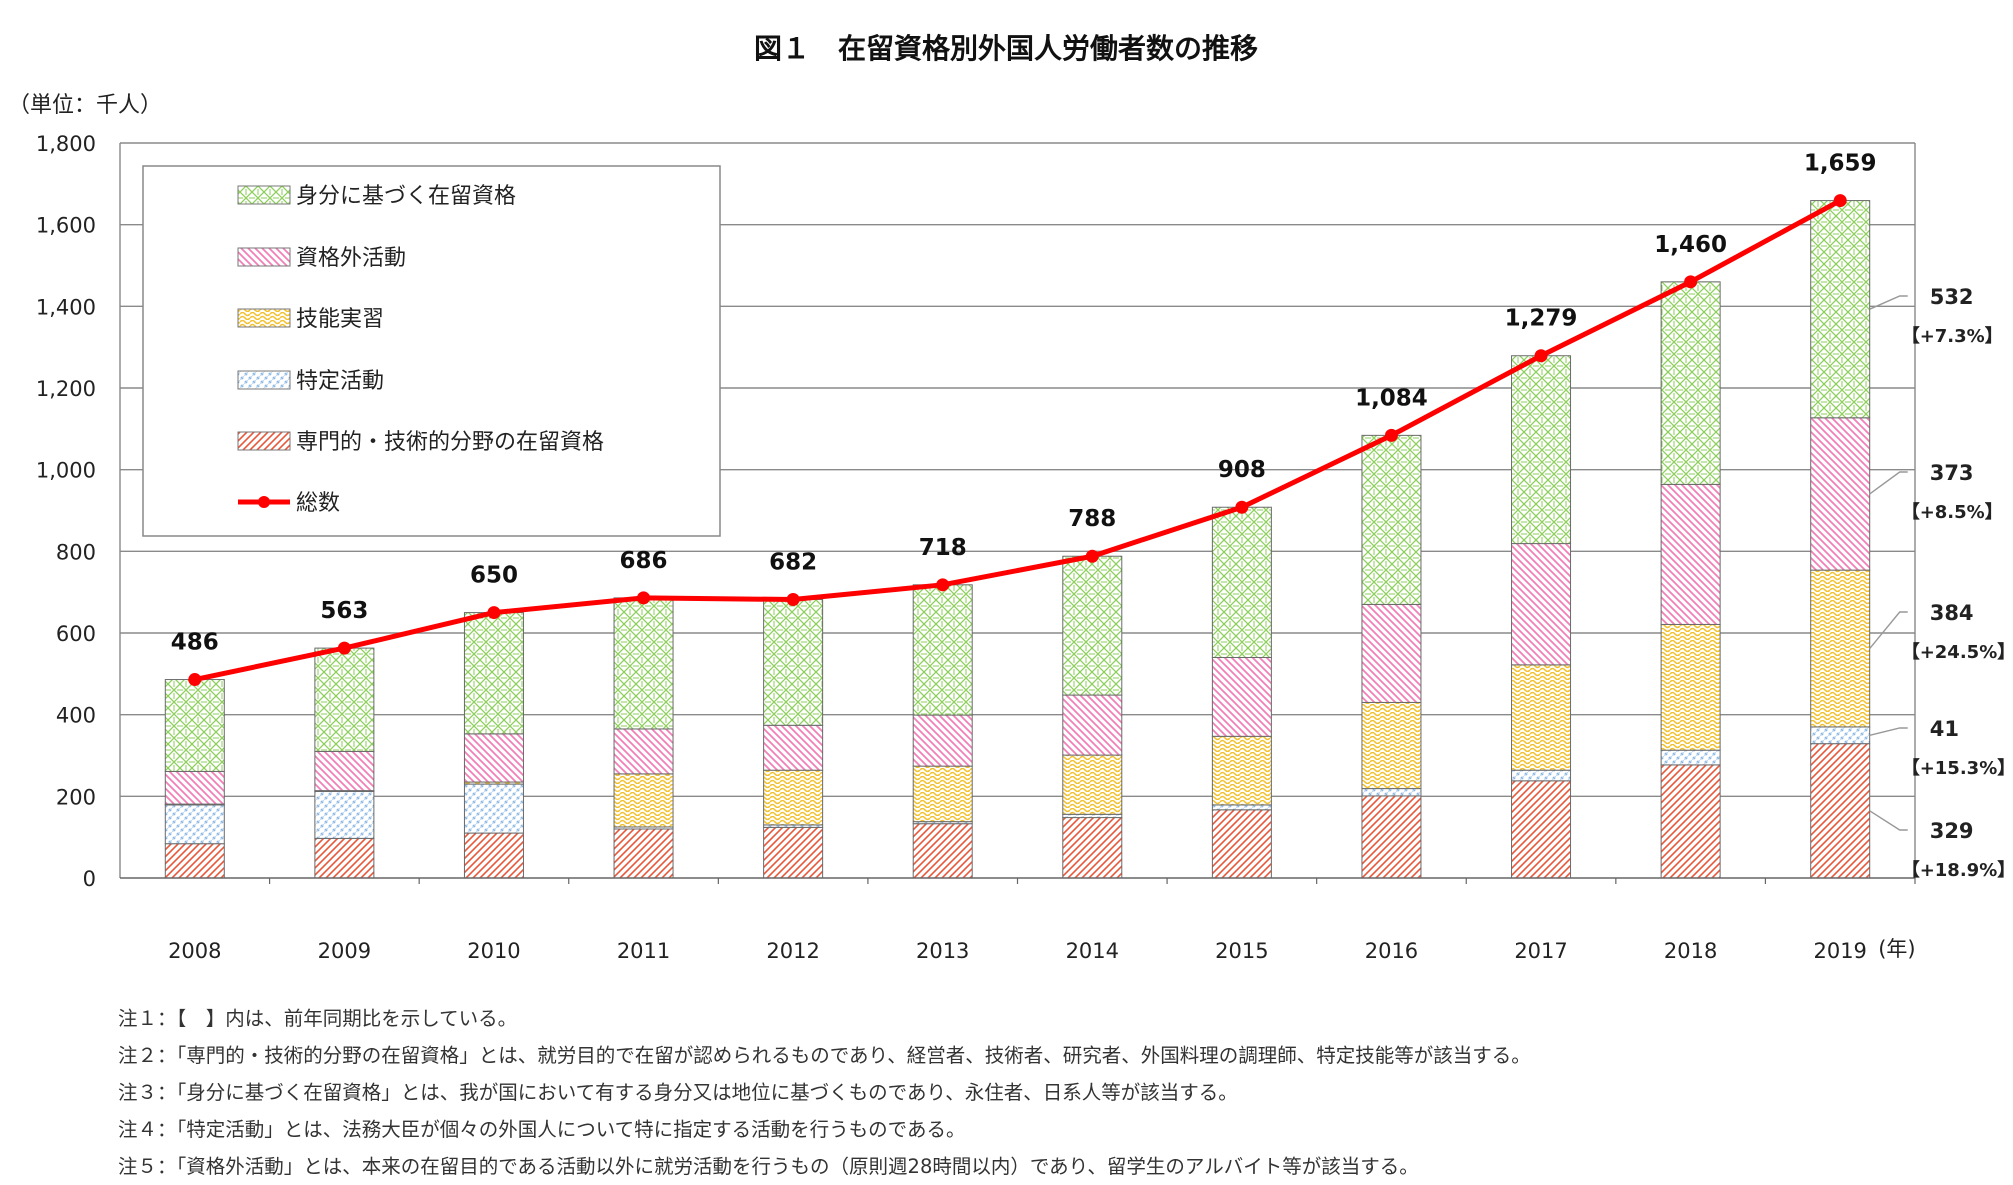 The height and width of the screenshot is (1185, 2013). Describe the element at coordinates (76, 552) in the screenshot. I see `y-tick-label: 800` at that location.